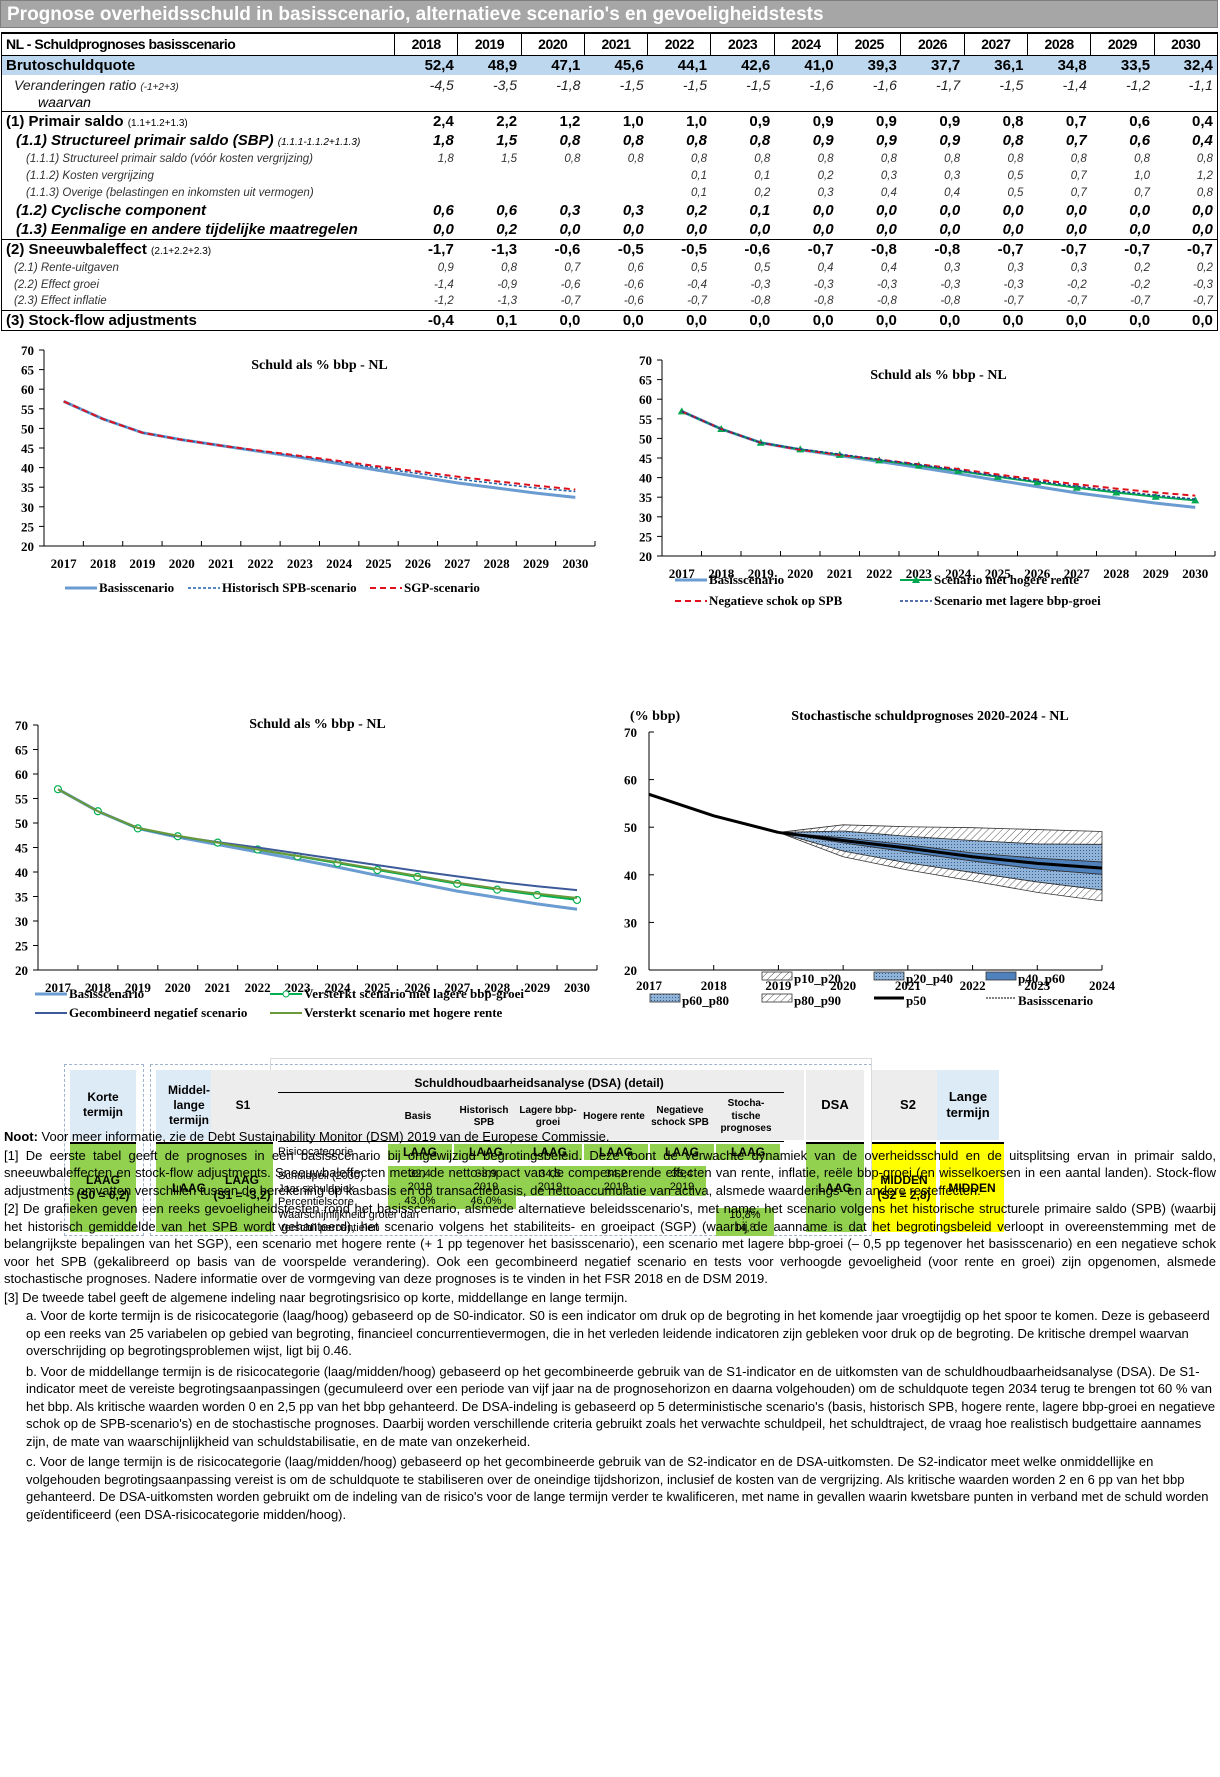 The height and width of the screenshot is (1777, 1220). I want to click on y-tick-label: 25, so click(22, 946).